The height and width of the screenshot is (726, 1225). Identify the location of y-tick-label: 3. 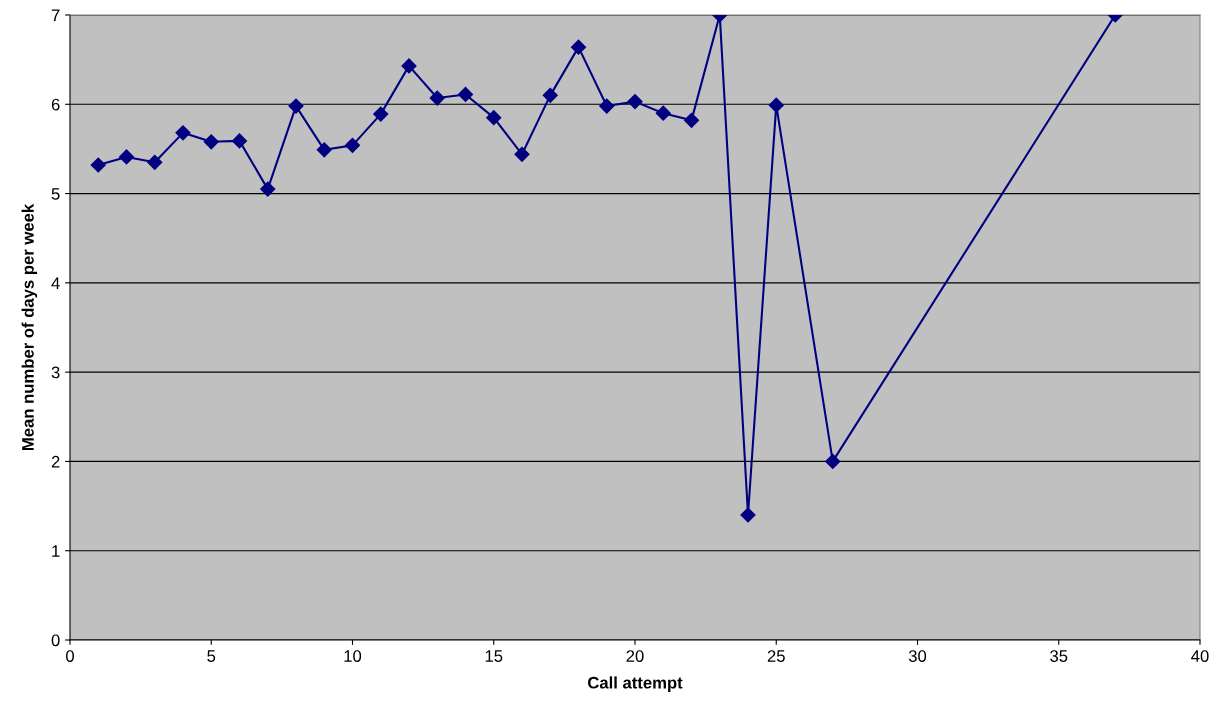
(55, 372).